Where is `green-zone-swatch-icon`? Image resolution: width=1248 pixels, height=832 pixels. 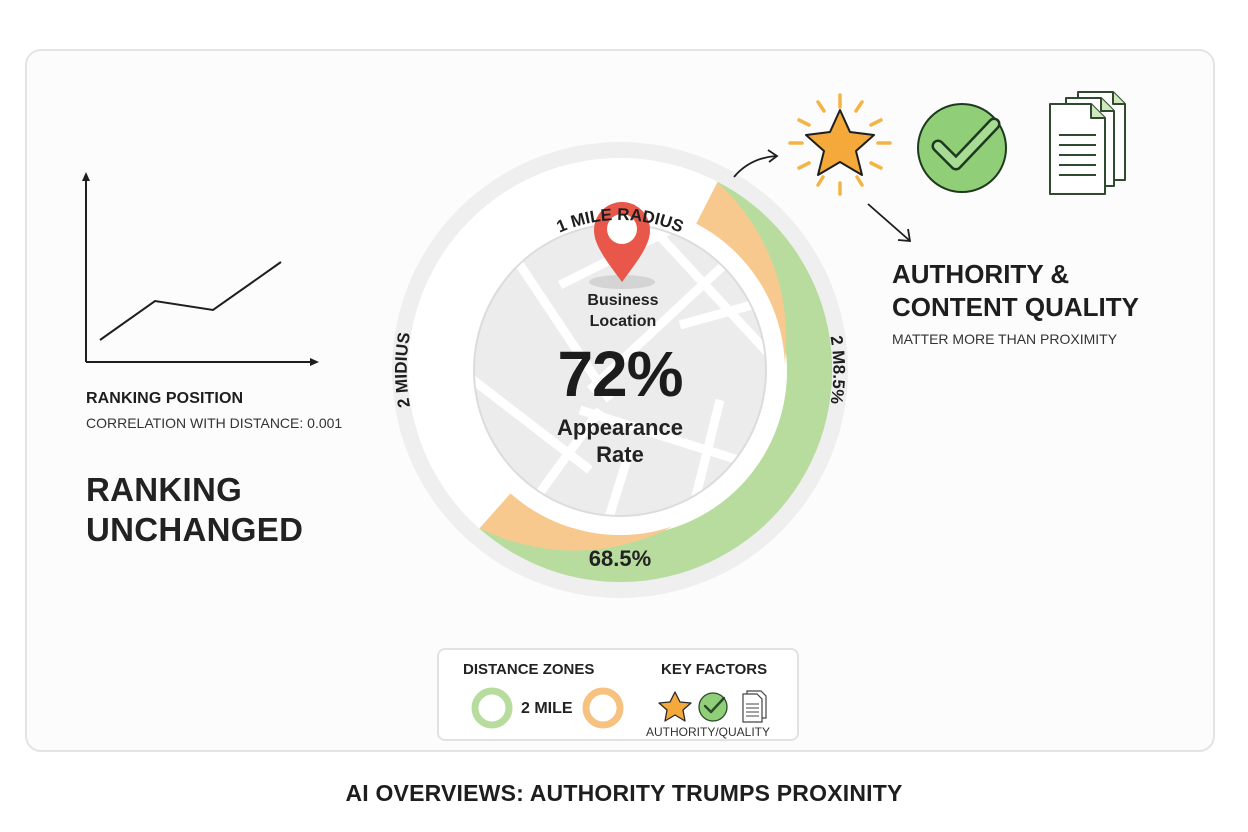 green-zone-swatch-icon is located at coordinates (492, 708).